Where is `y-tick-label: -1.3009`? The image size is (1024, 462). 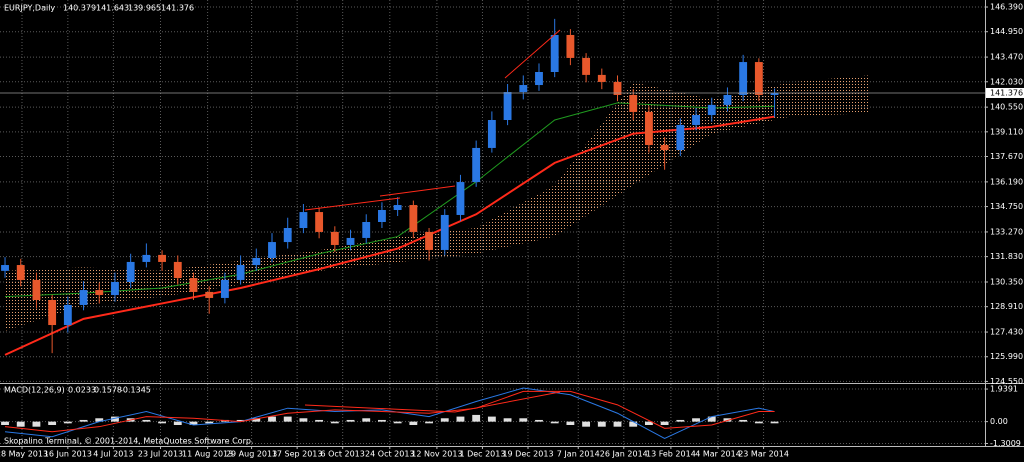
y-tick-label: -1.3009 is located at coordinates (1005, 443).